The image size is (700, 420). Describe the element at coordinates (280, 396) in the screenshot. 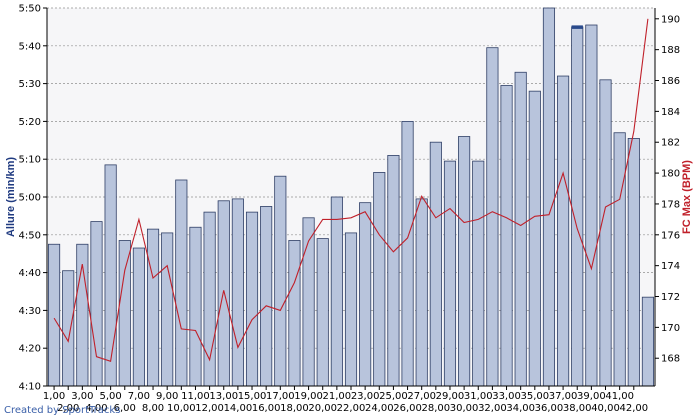

I see `x-tick-label: 17,00` at that location.